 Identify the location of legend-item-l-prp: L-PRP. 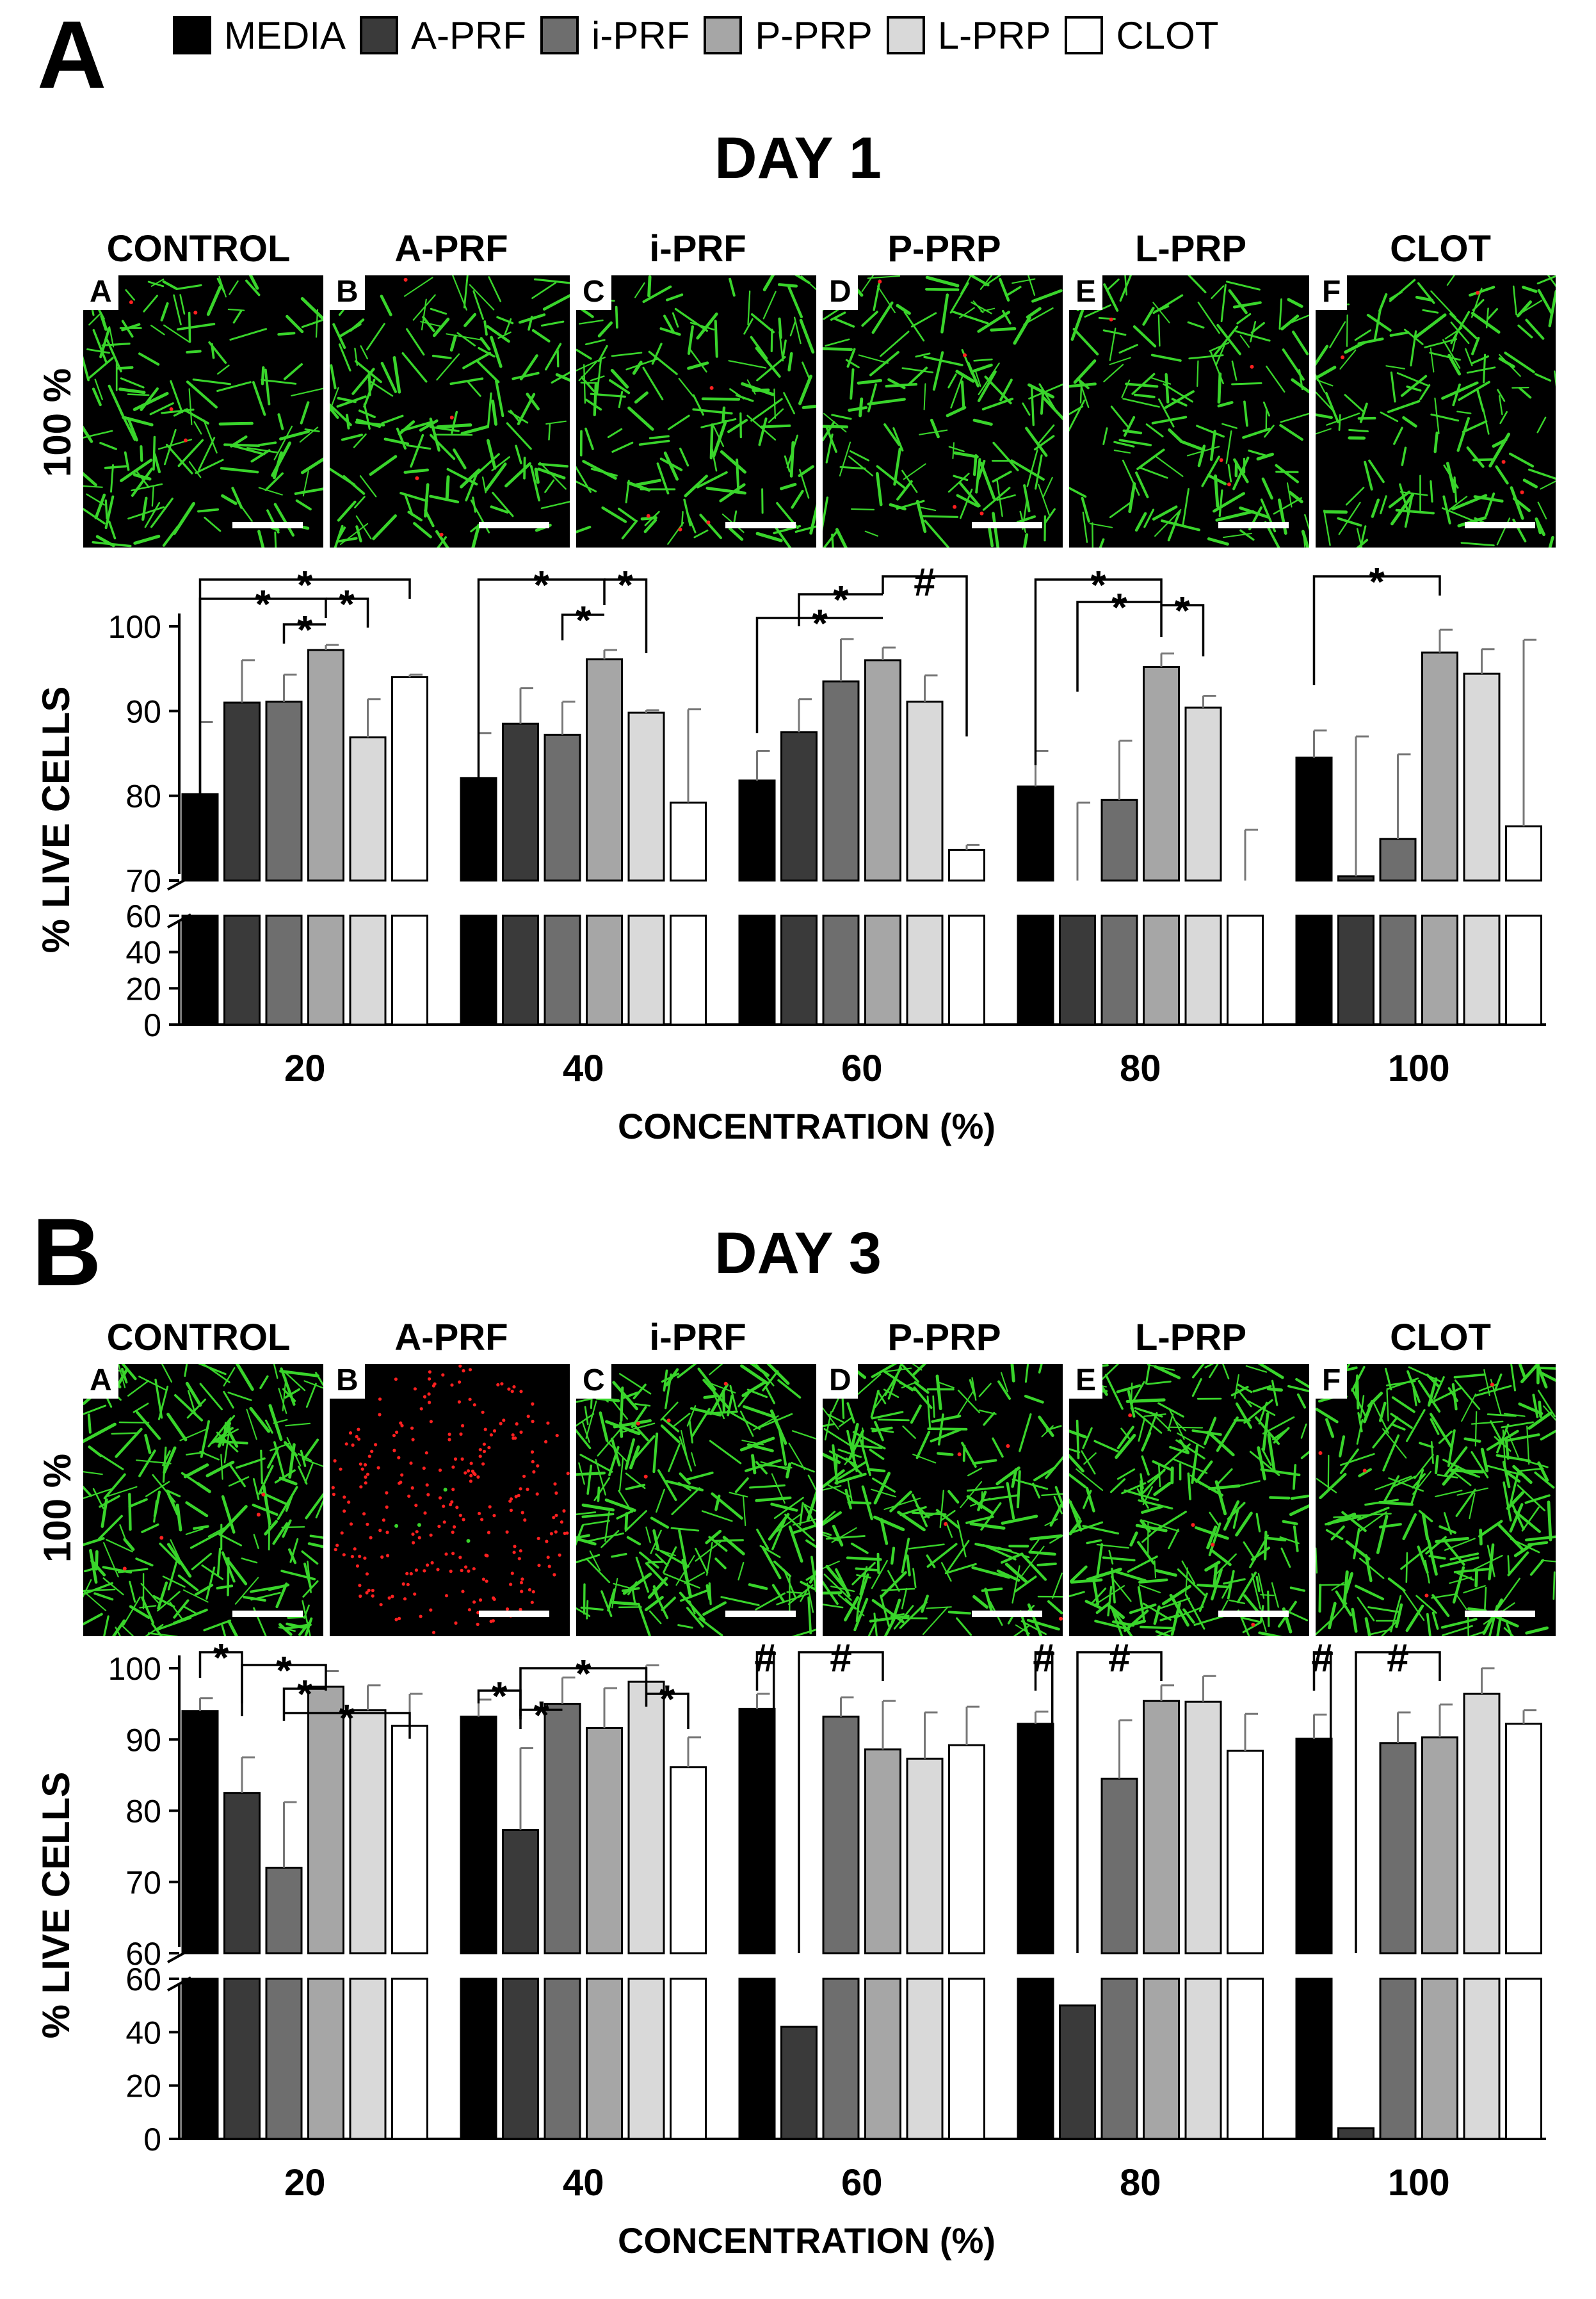
(968, 35).